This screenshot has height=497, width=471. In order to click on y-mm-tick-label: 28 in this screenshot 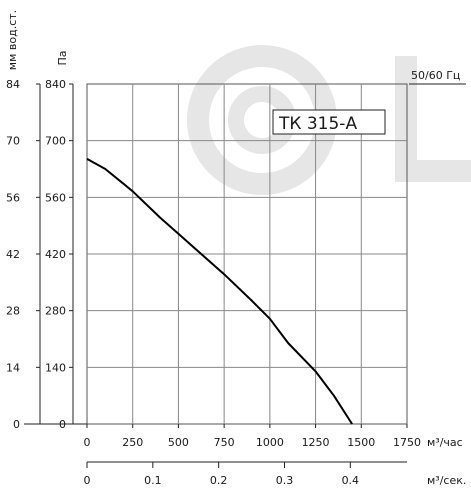, I will do `click(13, 311)`.